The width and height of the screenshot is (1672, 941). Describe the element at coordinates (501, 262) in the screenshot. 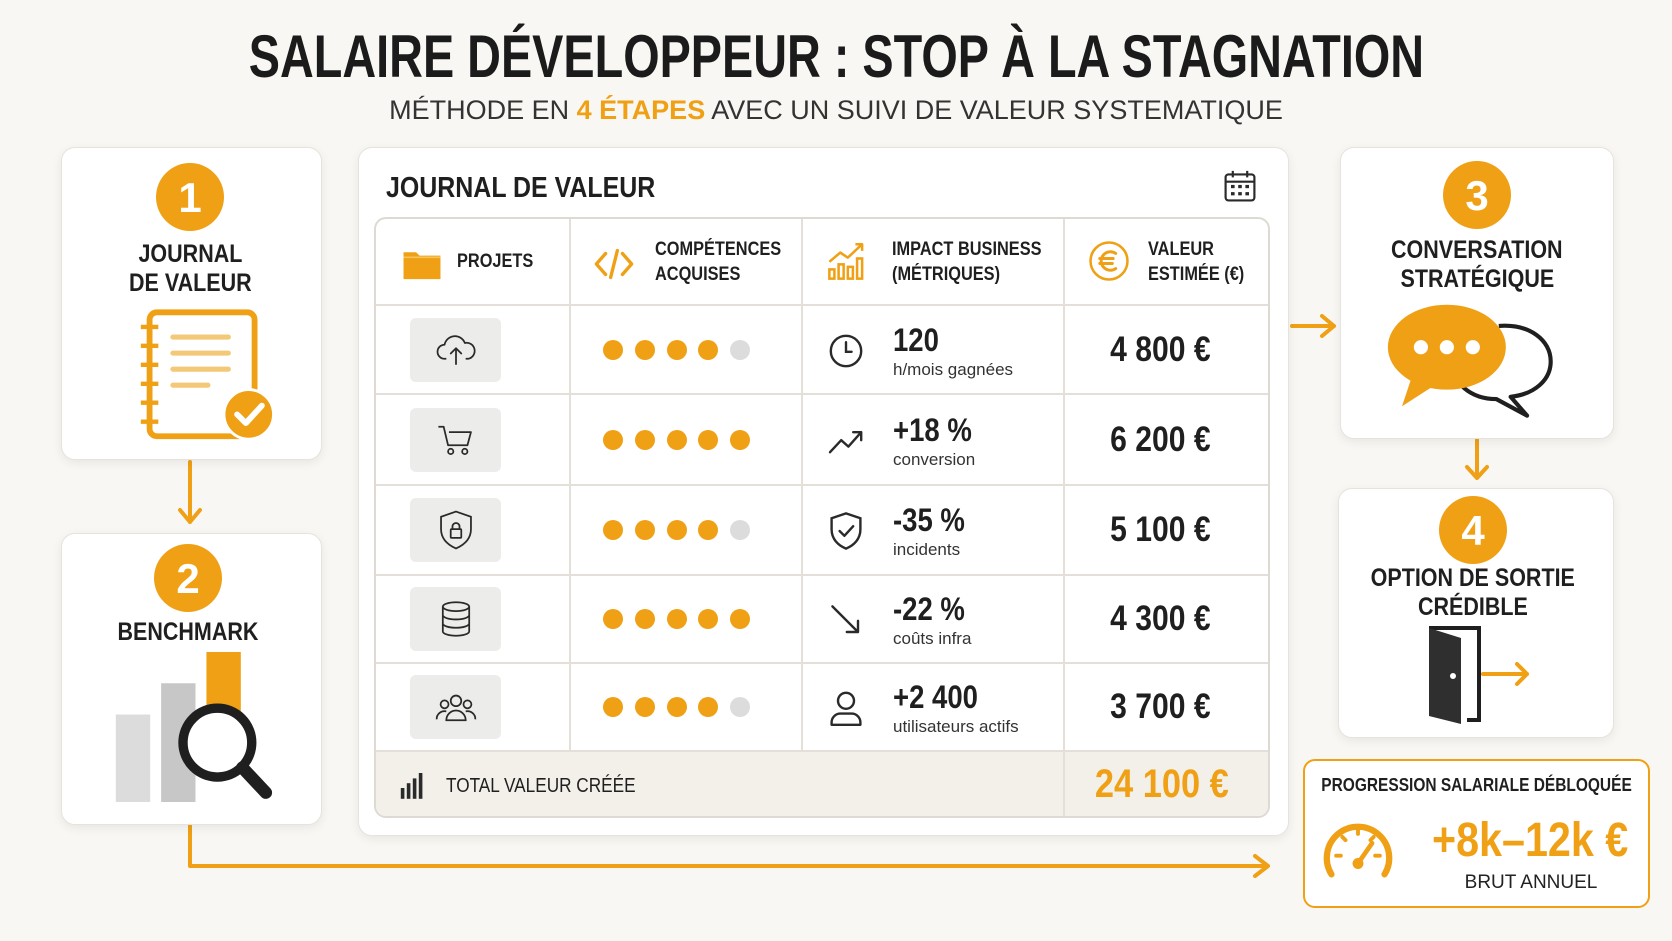

I see `column-header-box: PROJETS` at that location.